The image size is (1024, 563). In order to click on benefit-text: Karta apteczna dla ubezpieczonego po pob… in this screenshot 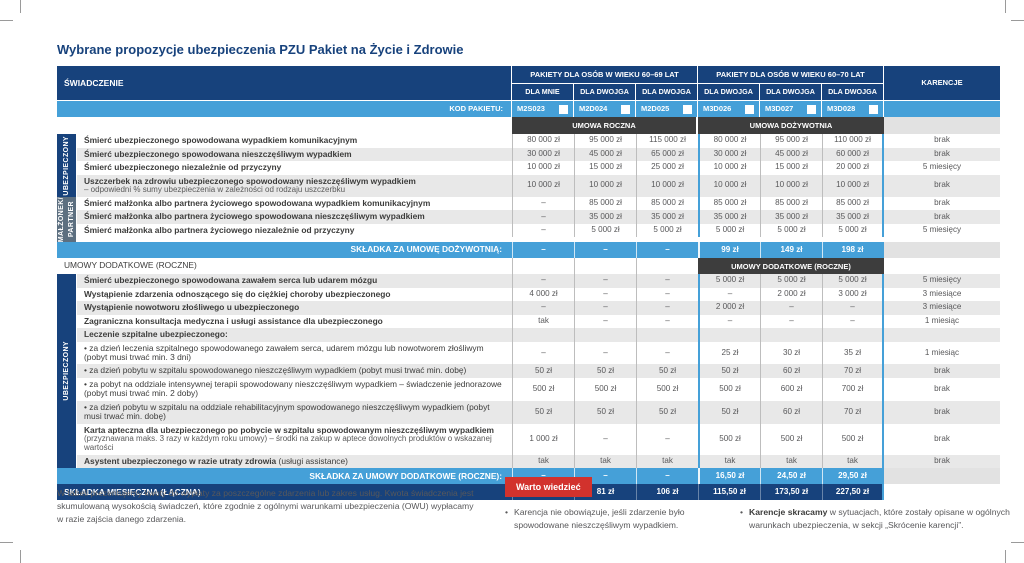, I will do `click(289, 429)`.